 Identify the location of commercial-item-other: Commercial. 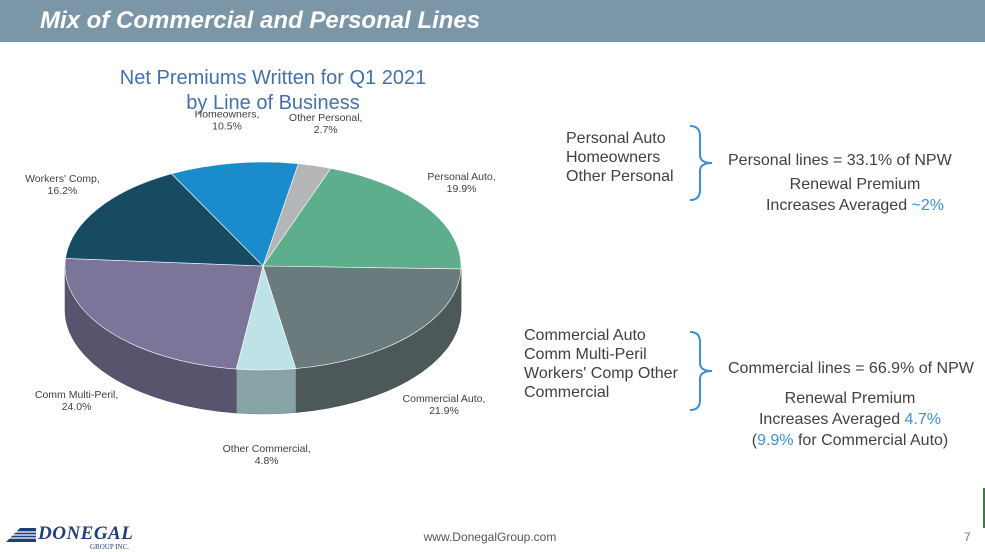
(567, 392).